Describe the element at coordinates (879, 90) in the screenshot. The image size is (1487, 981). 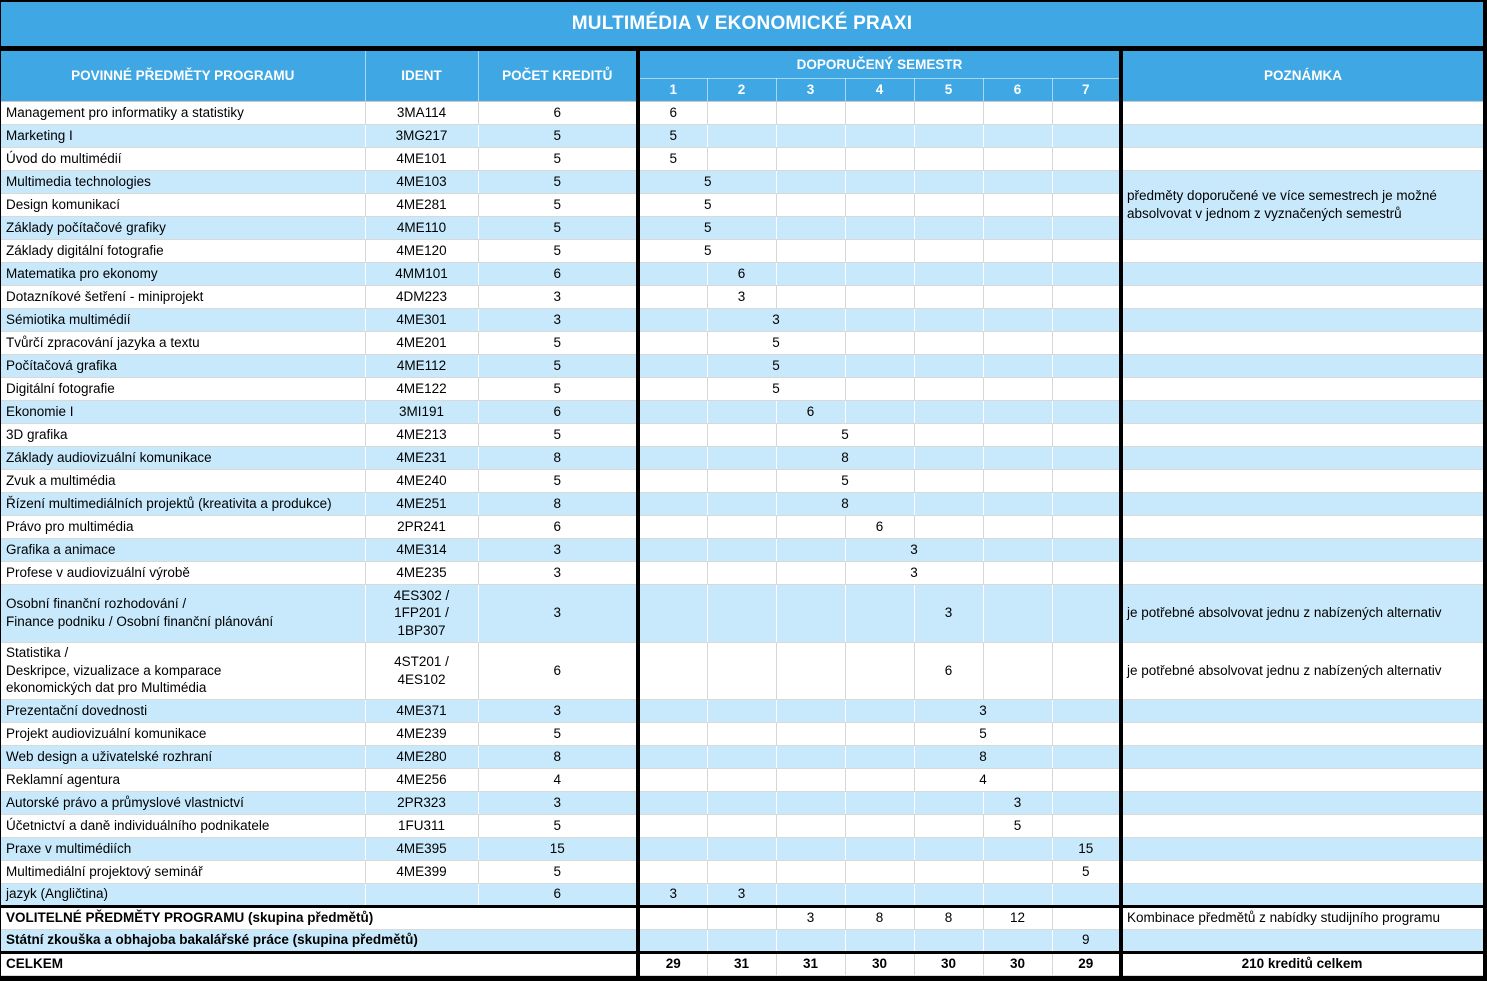
I see `col-header-semester-4: 4` at that location.